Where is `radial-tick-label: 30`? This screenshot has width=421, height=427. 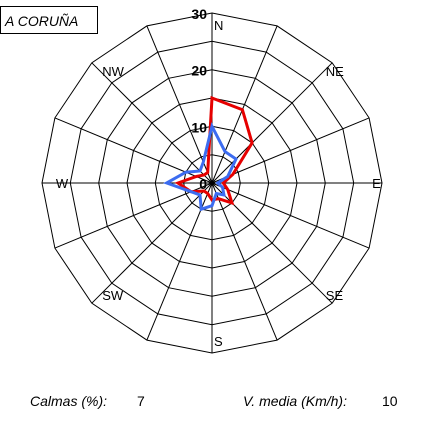 radial-tick-label: 30 is located at coordinates (199, 14).